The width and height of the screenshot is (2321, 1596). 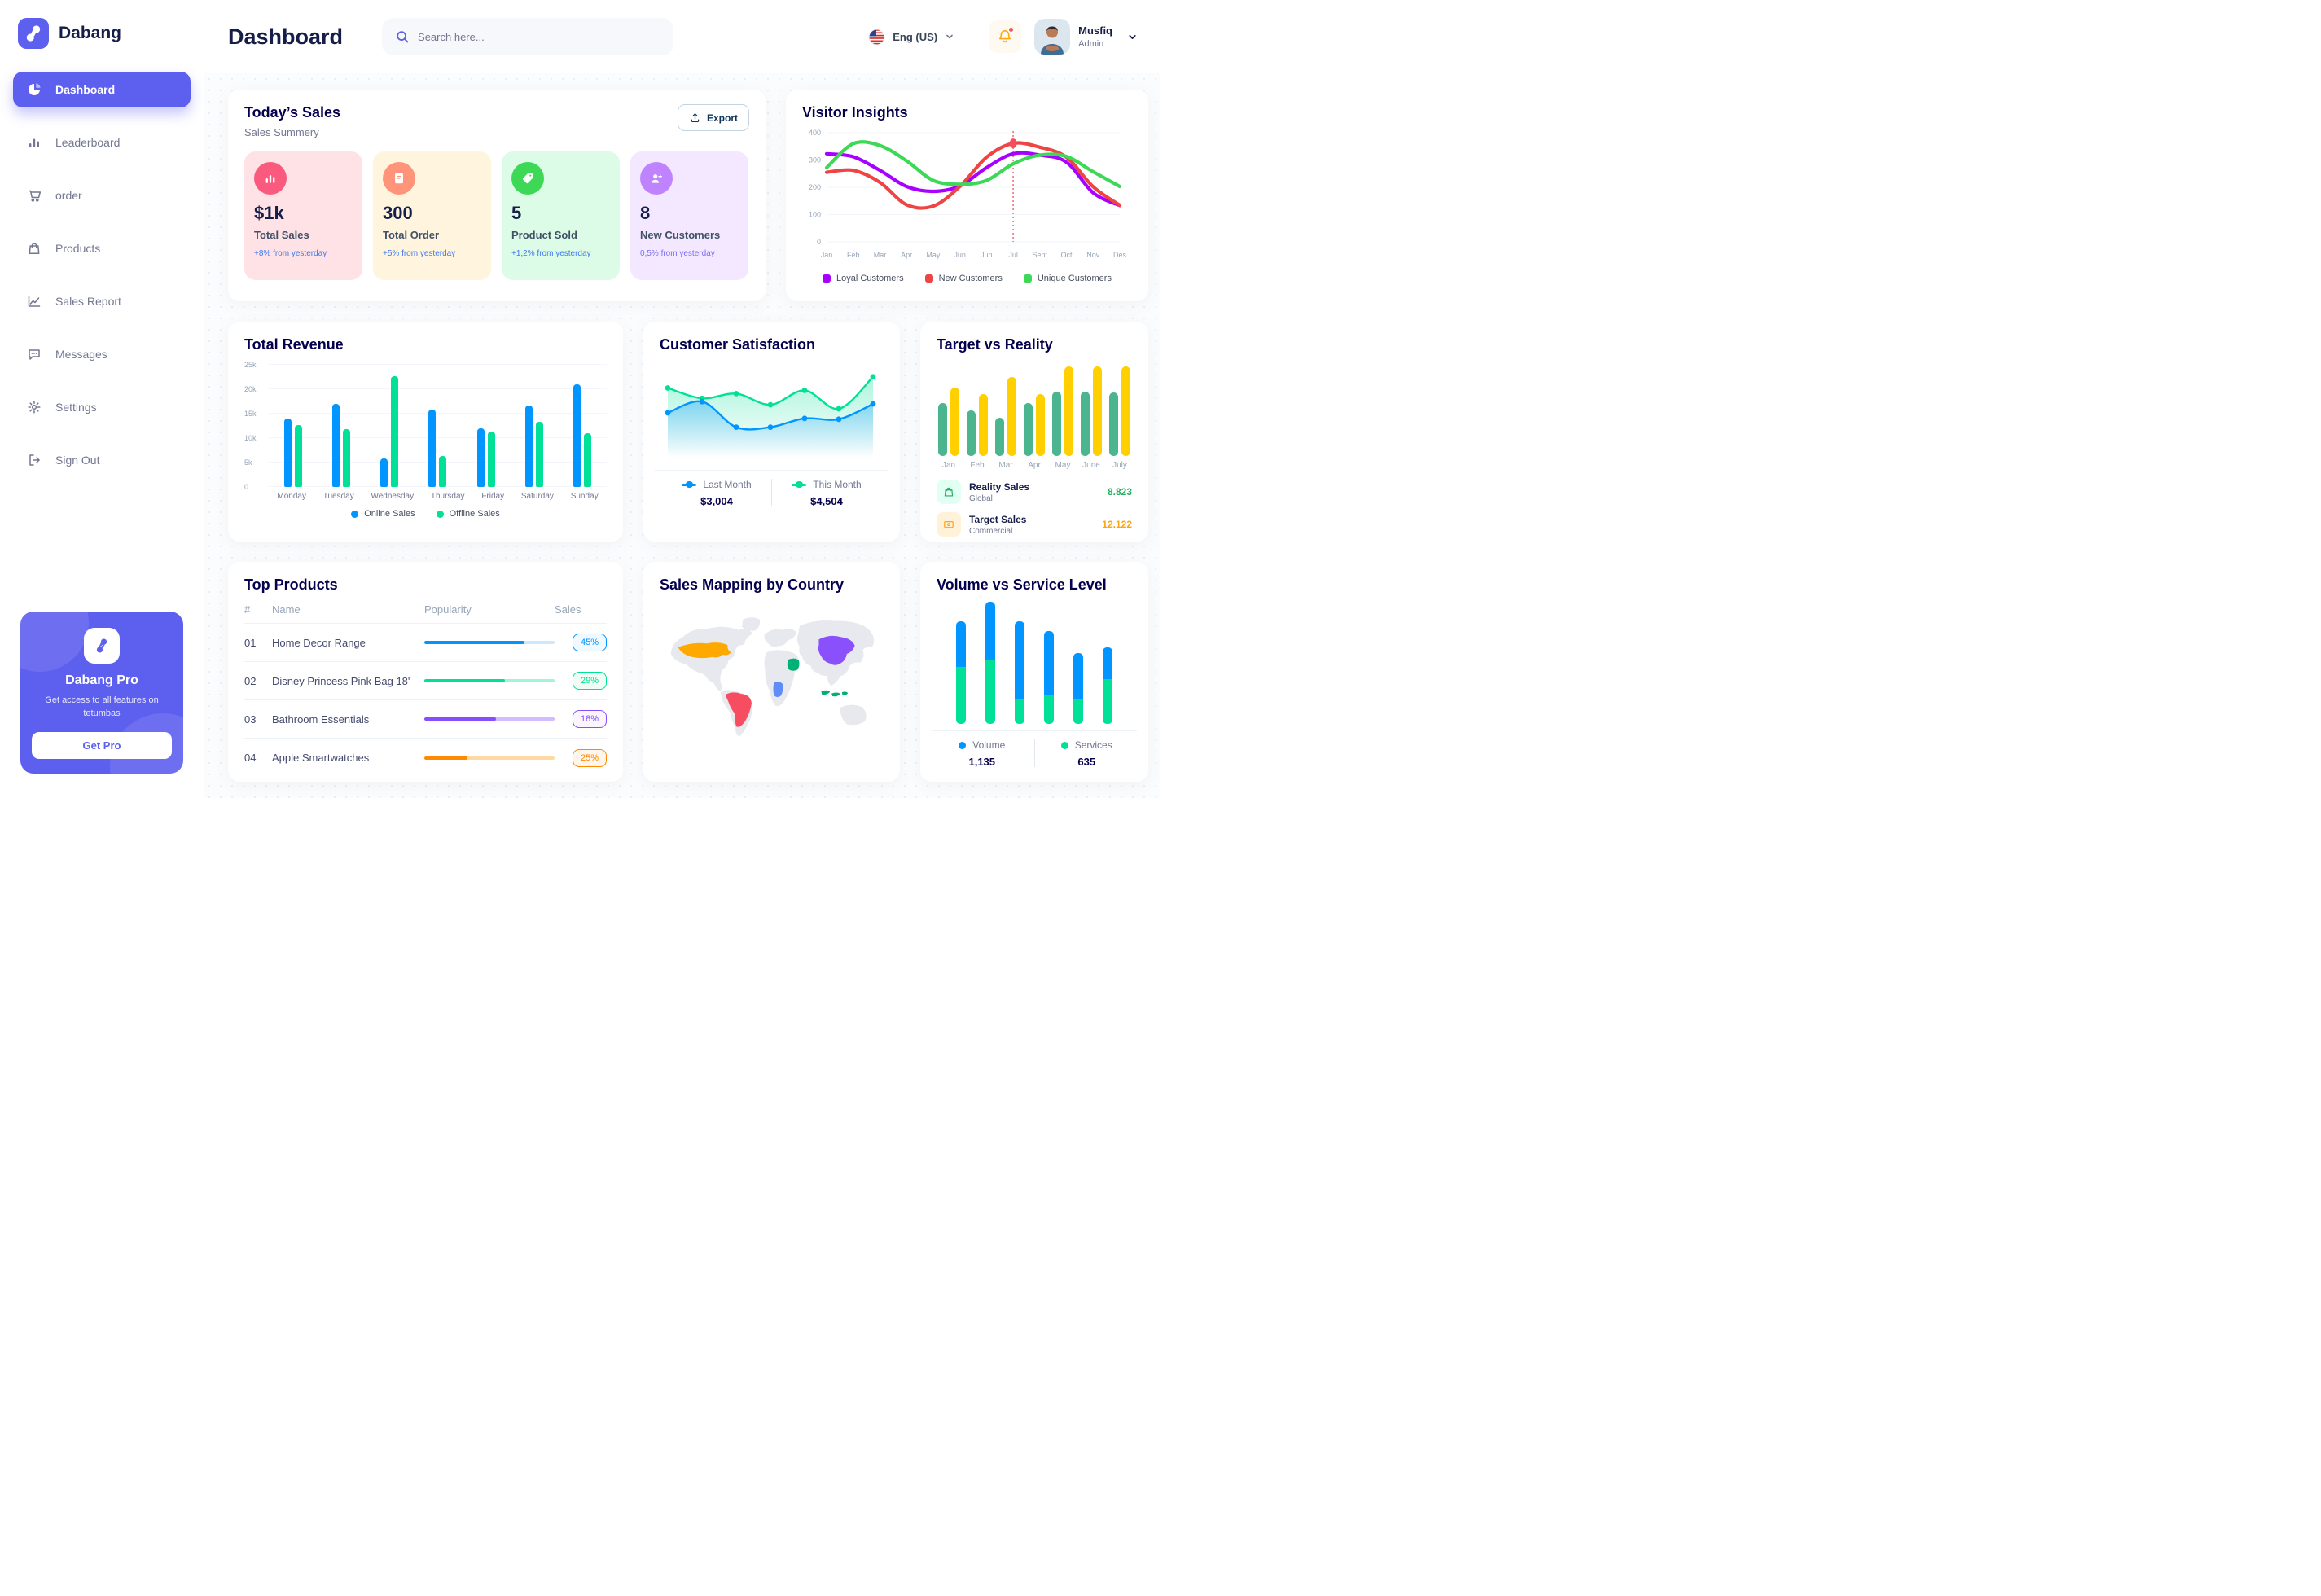 What do you see at coordinates (102, 354) in the screenshot?
I see `sidebar-item-messages: Messages` at bounding box center [102, 354].